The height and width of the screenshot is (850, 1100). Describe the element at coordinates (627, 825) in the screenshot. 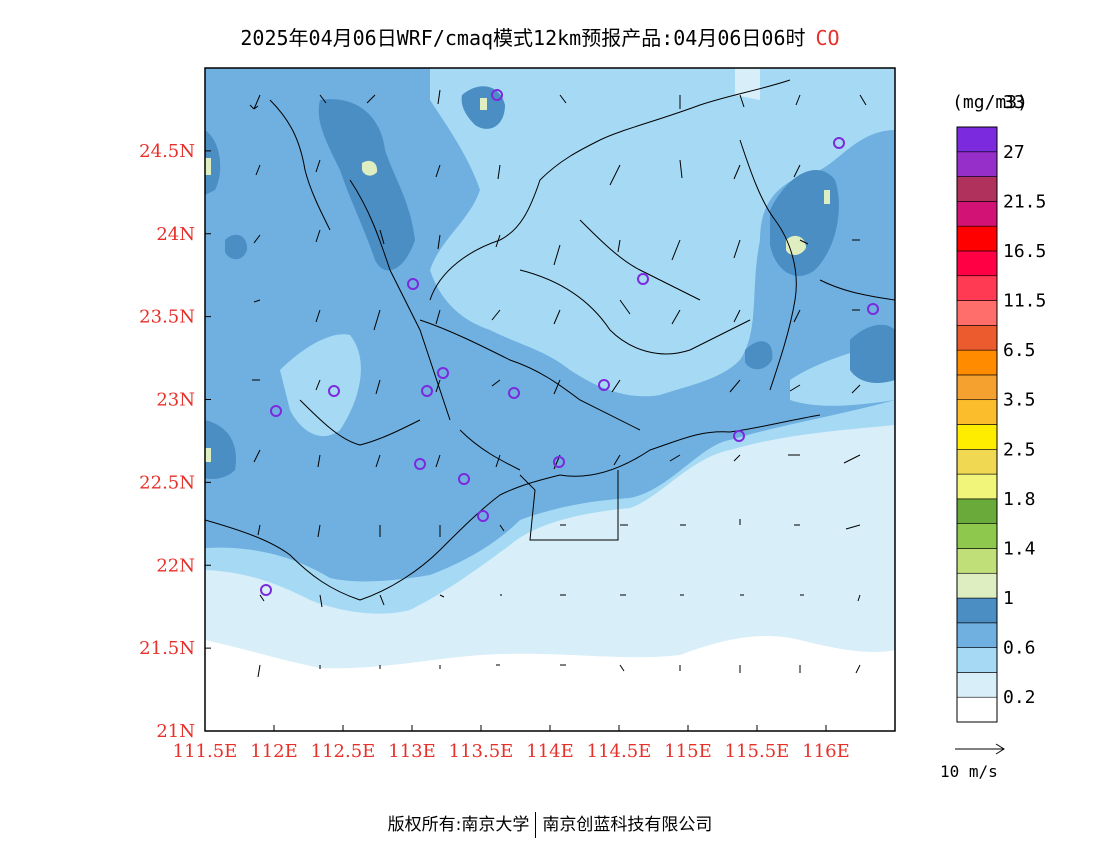

I see `copyright-company: 南京创蓝科技有限公司` at that location.